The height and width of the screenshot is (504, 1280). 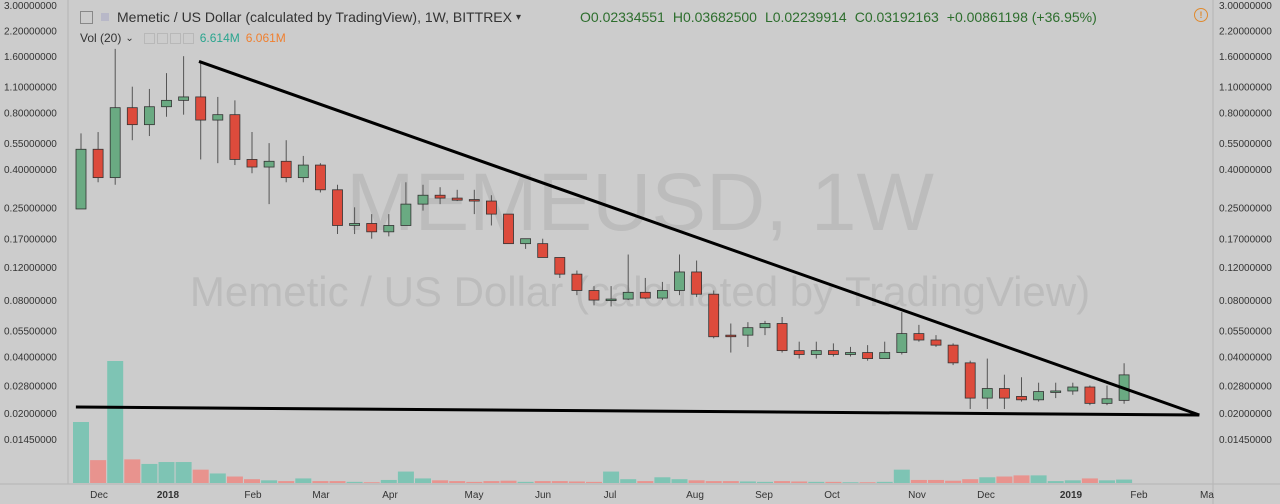 What do you see at coordinates (30, 144) in the screenshot?
I see `price-tick-label: 0.55000000` at bounding box center [30, 144].